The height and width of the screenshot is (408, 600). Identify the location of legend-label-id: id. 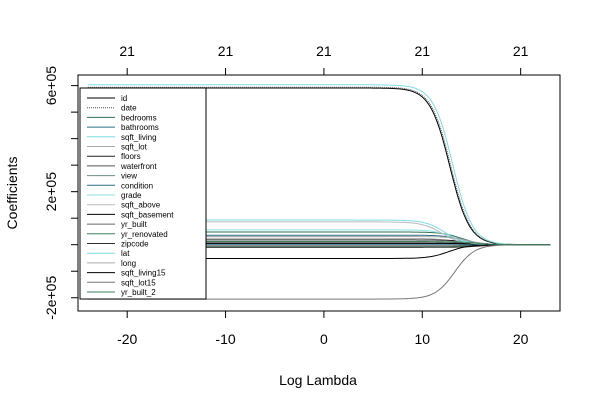
(124, 98).